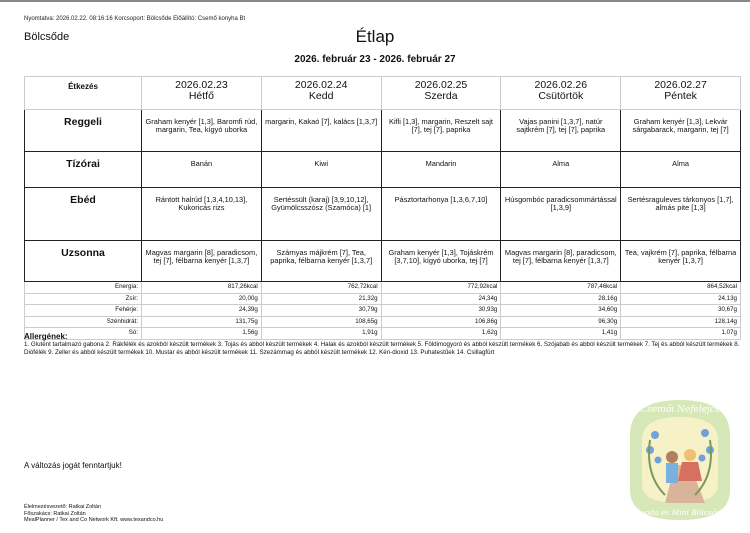  Describe the element at coordinates (561, 298) in the screenshot. I see `nutrient-value: 28,16g` at that location.